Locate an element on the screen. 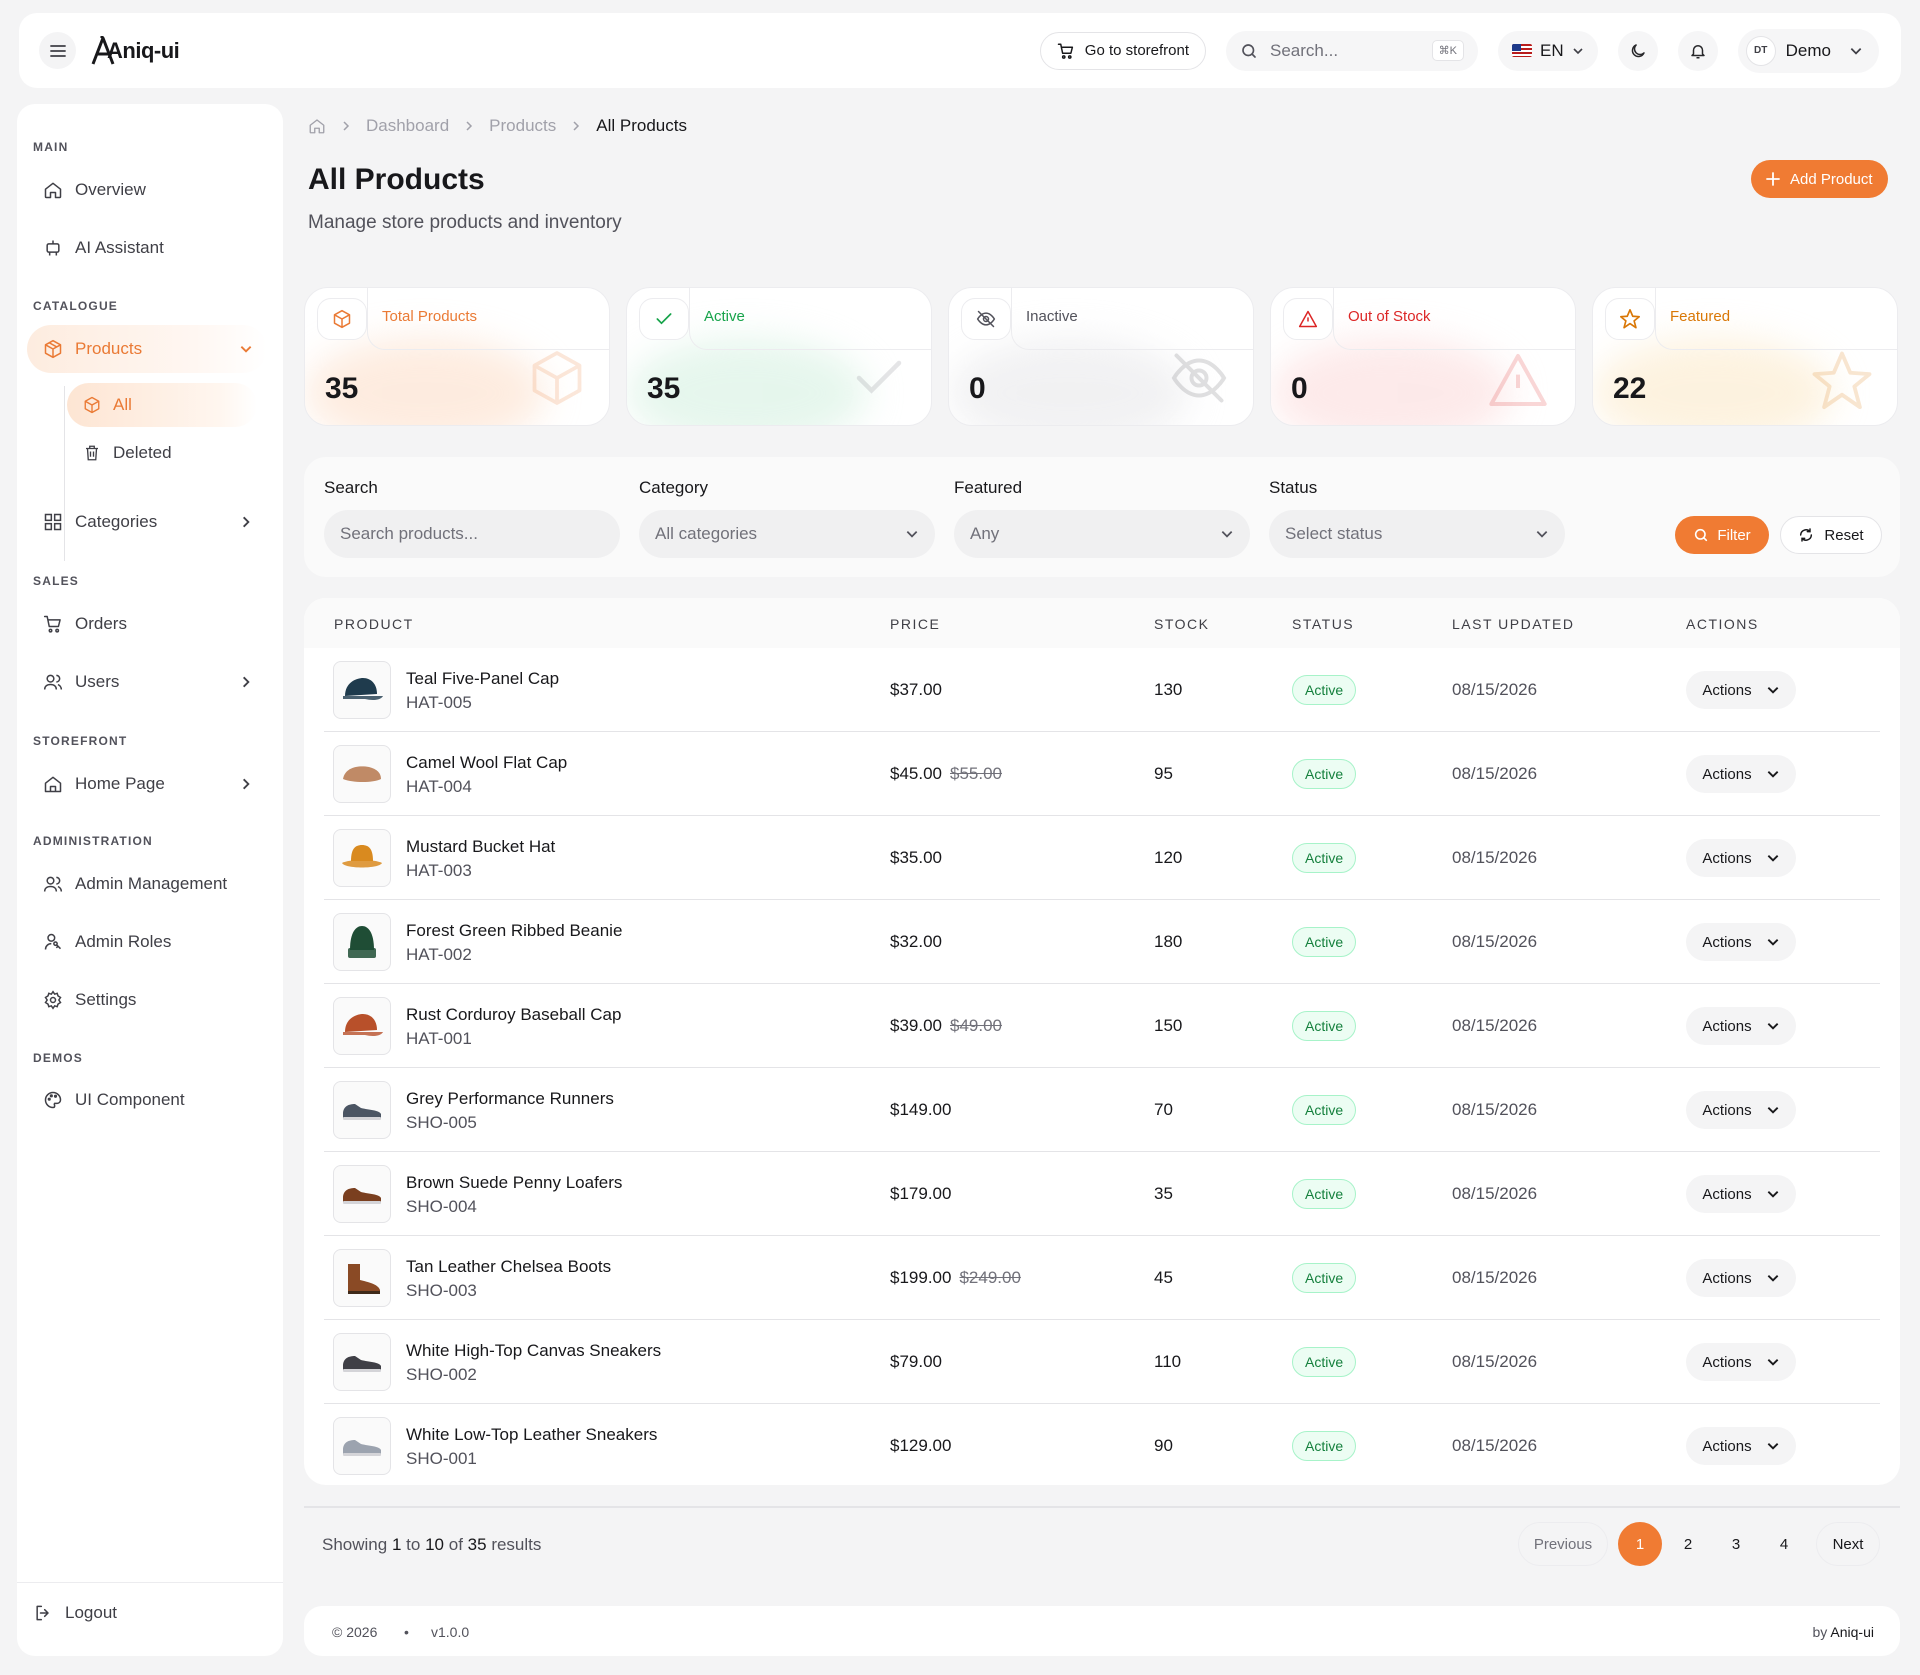 Image resolution: width=1920 pixels, height=1675 pixels. page-button-3: 3 is located at coordinates (1736, 1544).